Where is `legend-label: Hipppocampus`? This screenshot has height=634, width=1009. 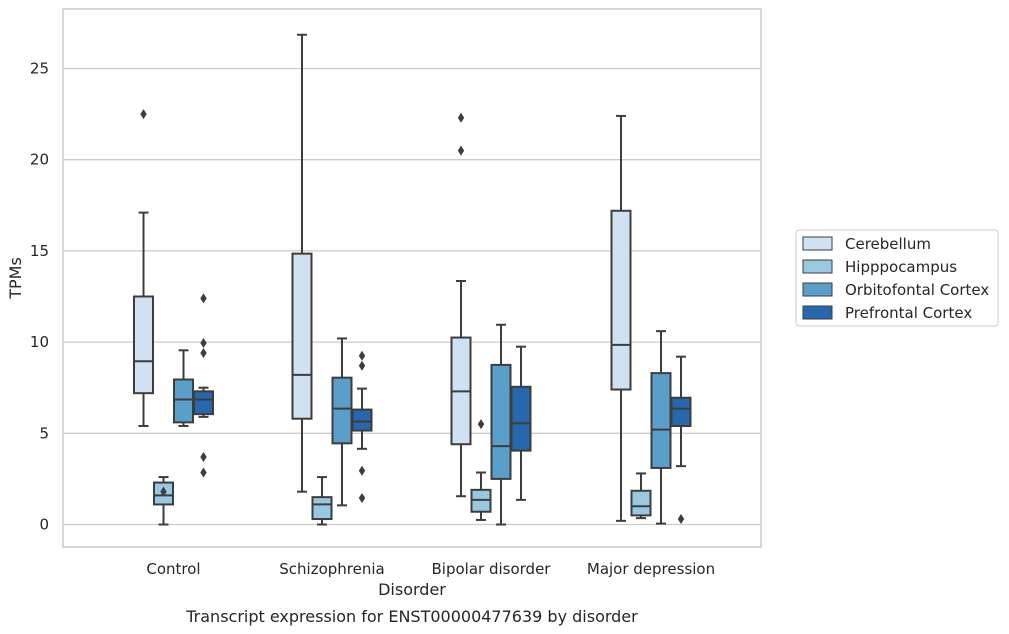
legend-label: Hipppocampus is located at coordinates (901, 267).